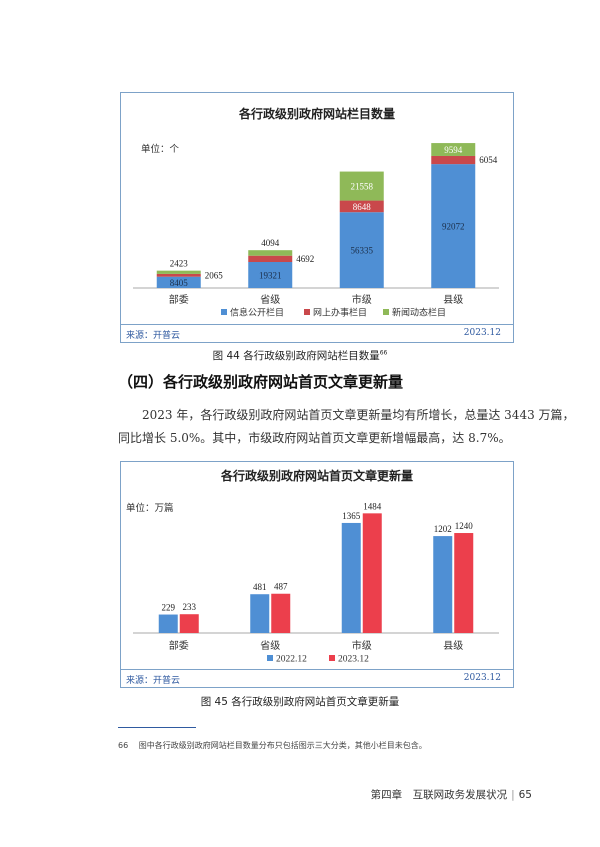 The height and width of the screenshot is (847, 600). Describe the element at coordinates (525, 795) in the screenshot. I see `page-number: 65` at that location.